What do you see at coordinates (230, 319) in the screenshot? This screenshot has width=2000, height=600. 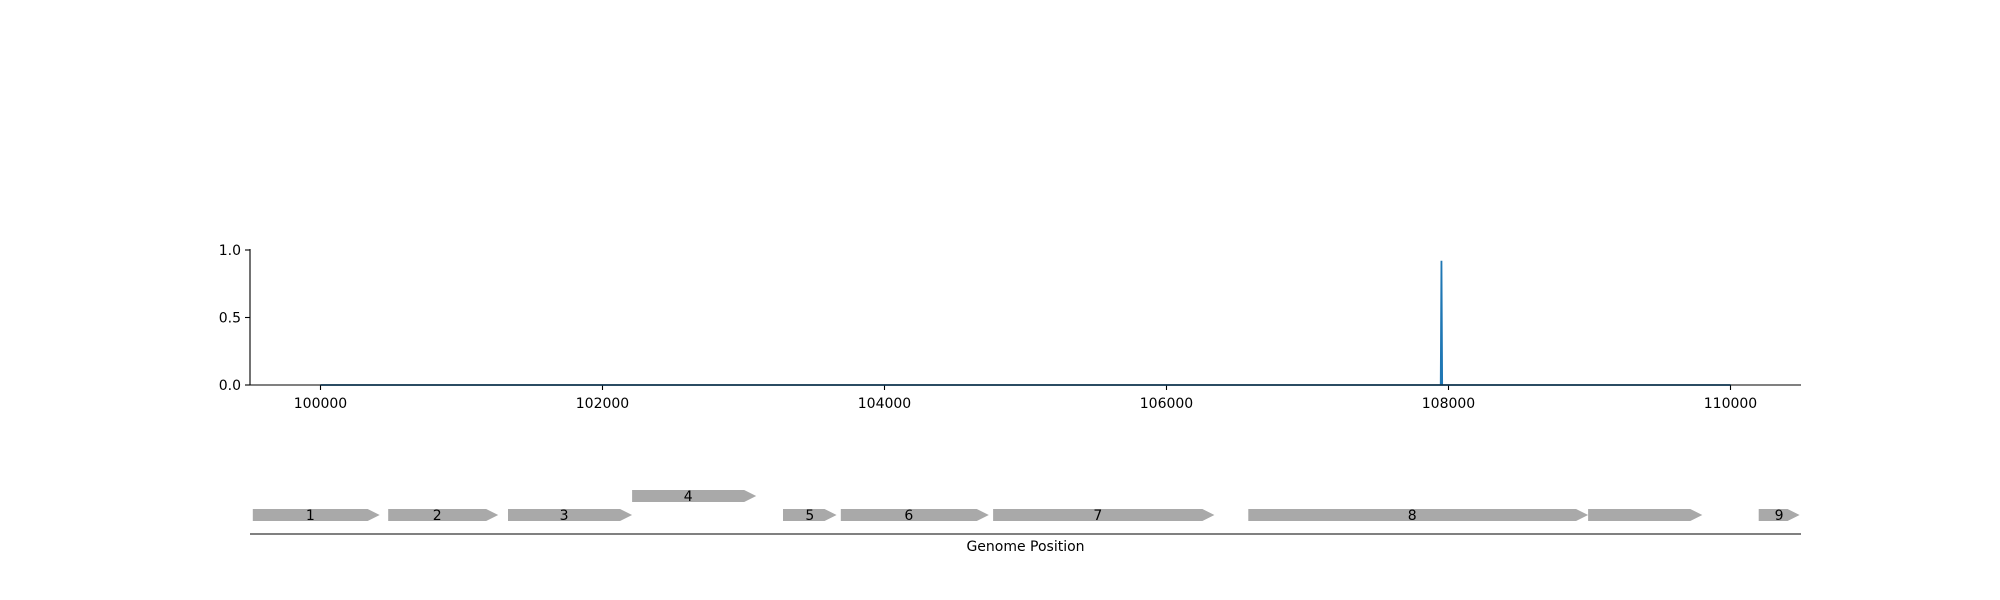 I see `y-tick-label: 0.5` at bounding box center [230, 319].